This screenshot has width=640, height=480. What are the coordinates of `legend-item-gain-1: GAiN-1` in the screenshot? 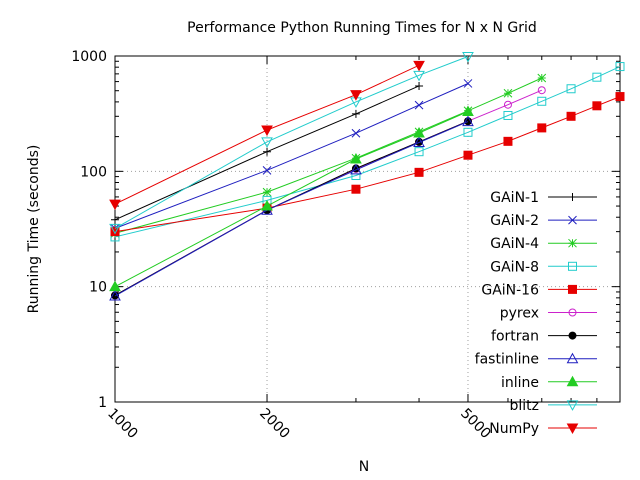 It's located at (543, 198).